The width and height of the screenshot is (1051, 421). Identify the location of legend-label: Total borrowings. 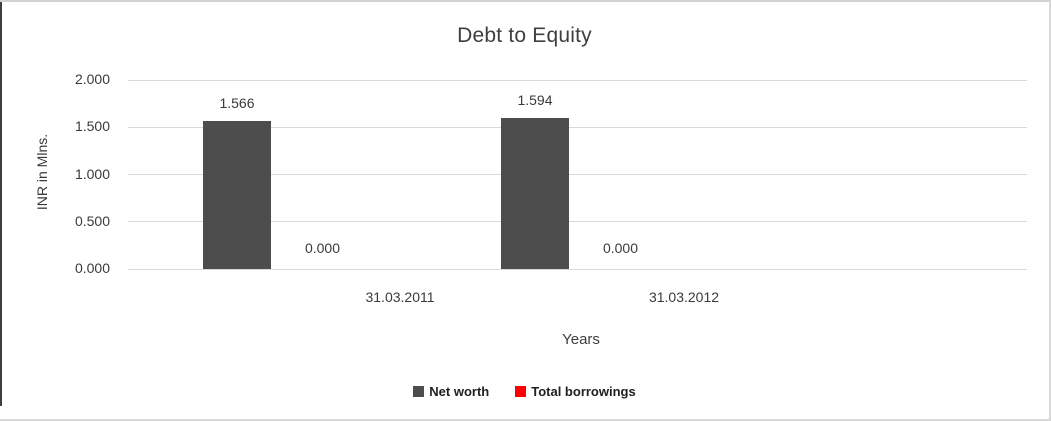
(583, 391).